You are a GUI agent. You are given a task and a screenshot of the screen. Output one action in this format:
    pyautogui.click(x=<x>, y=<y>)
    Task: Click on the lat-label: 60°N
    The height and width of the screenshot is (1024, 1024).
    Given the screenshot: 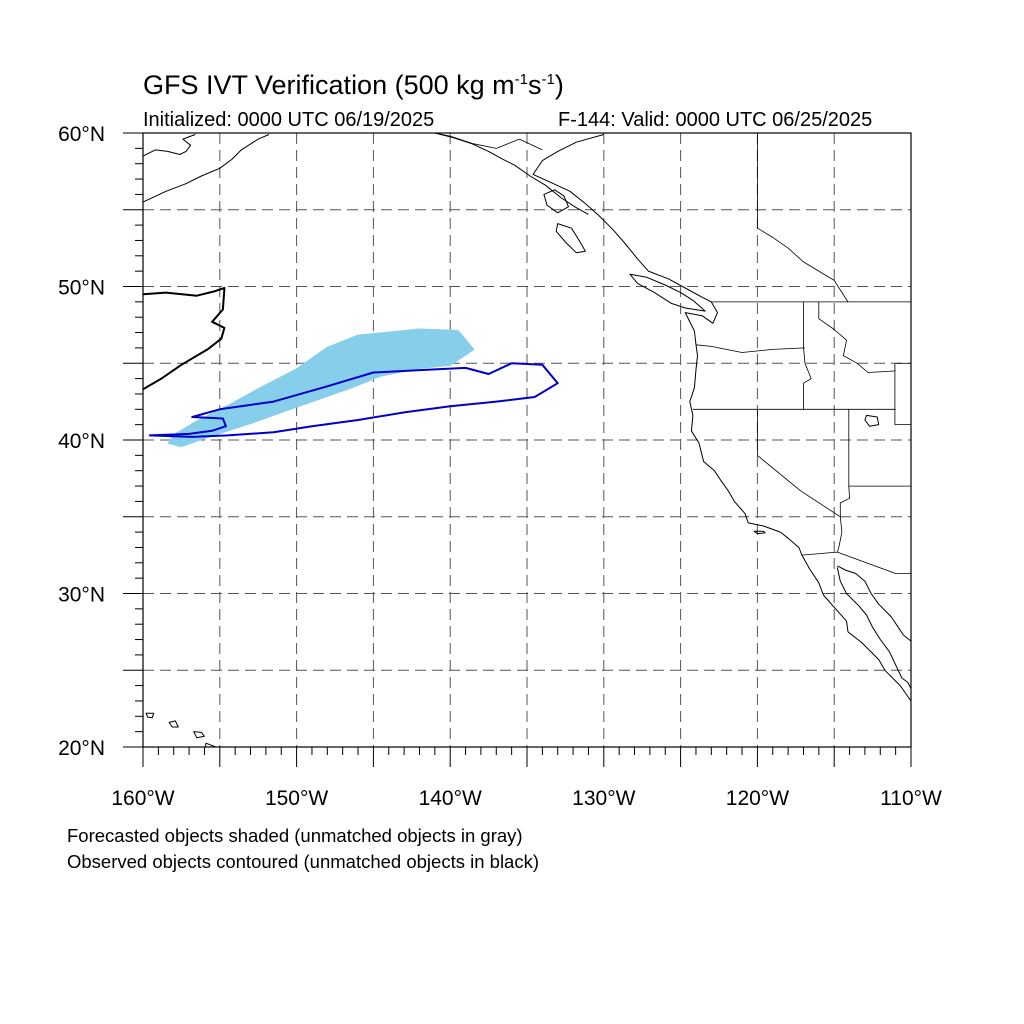 What is the action you would take?
    pyautogui.click(x=81, y=134)
    